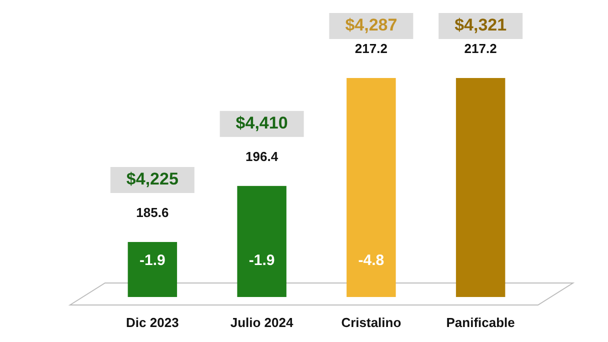 The image size is (608, 342). Describe the element at coordinates (480, 24) in the screenshot. I see `text: $4,321` at that location.